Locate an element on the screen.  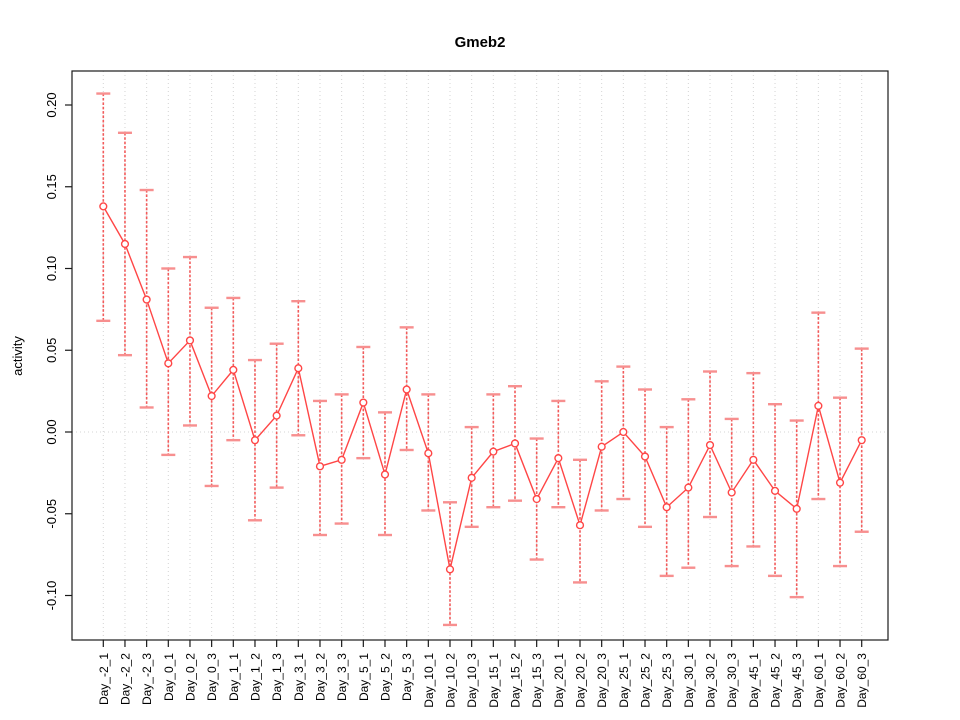
x-tick-label: Day_3_3 is located at coordinates (342, 677).